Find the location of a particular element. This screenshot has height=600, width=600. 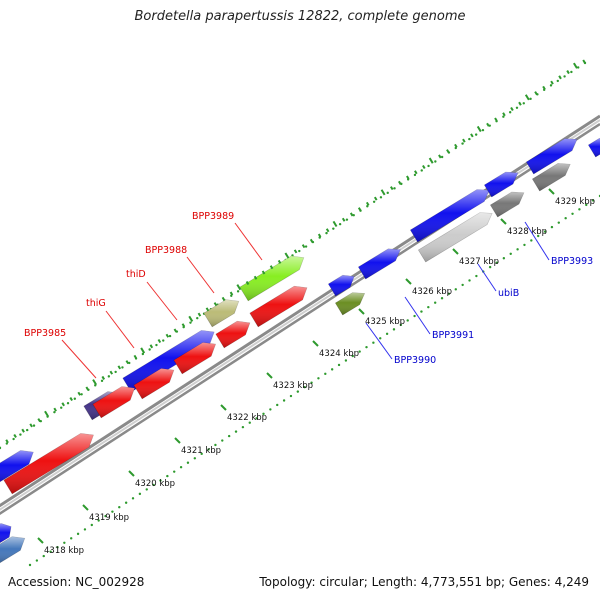

gene-label: BPP3988 is located at coordinates (166, 250).